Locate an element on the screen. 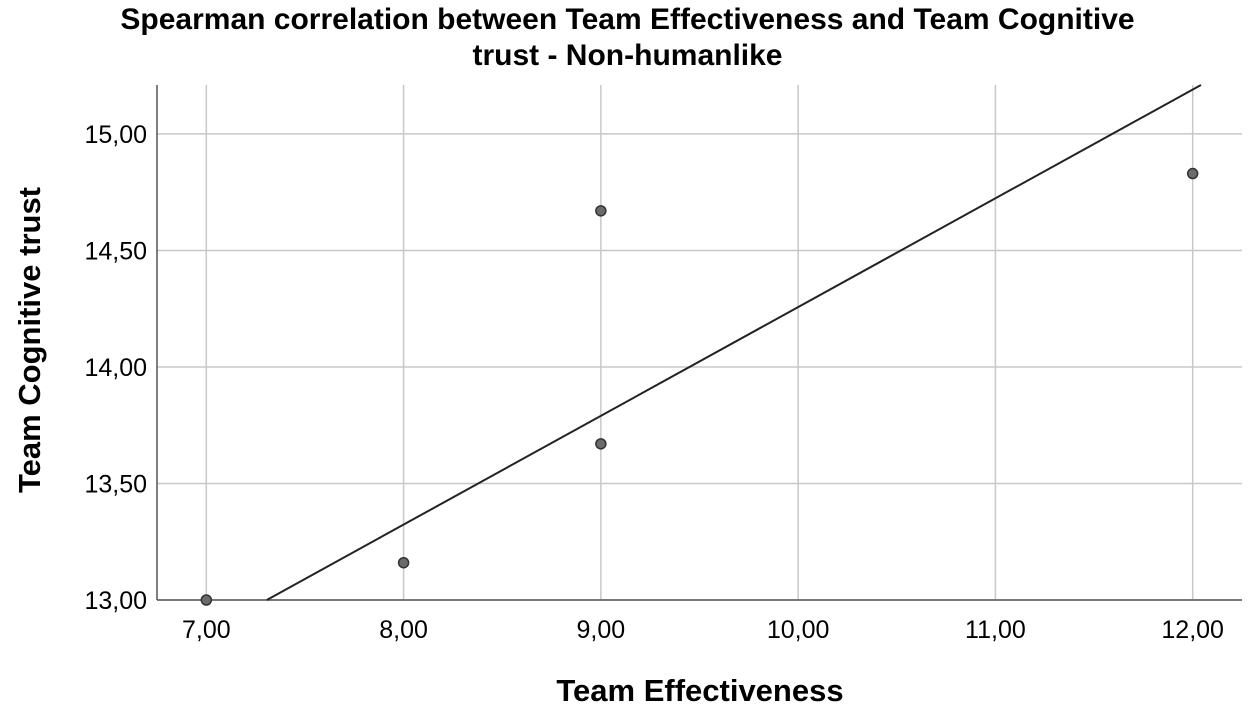 Image resolution: width=1255 pixels, height=713 pixels. x-tick-label: 8,00 is located at coordinates (403, 630).